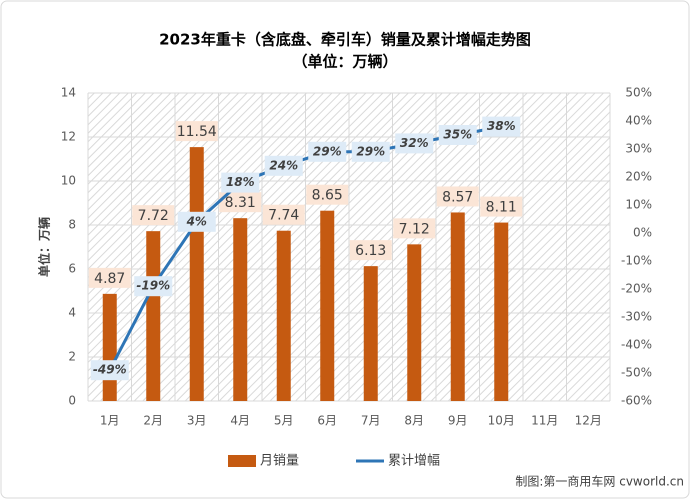 The width and height of the screenshot is (690, 503). I want to click on x-tick-label: 1月, so click(110, 421).